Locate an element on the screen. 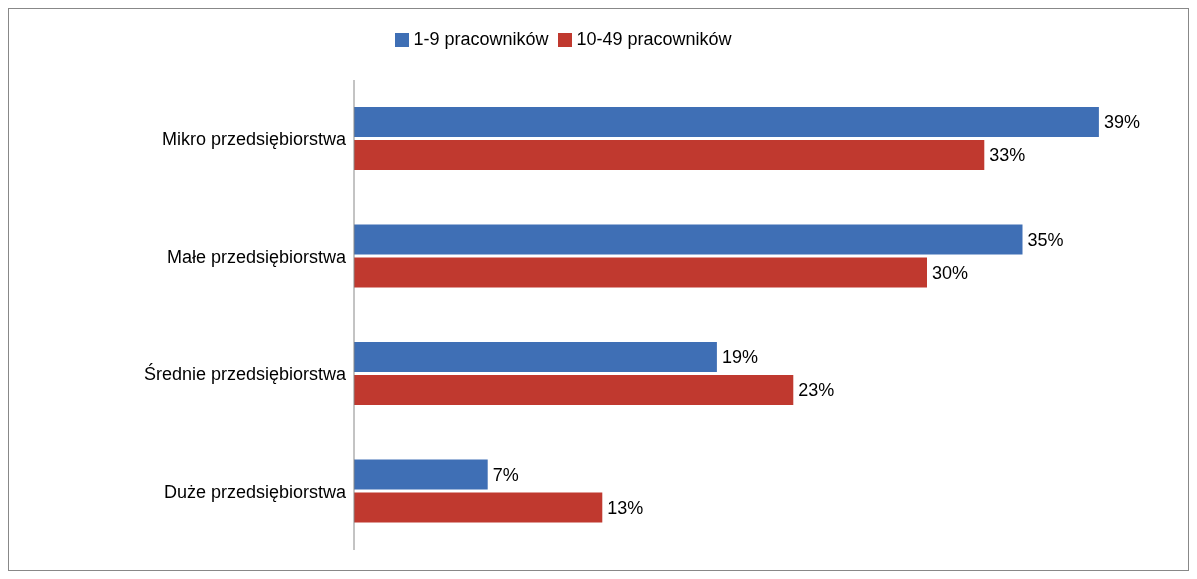  data-label: 33% is located at coordinates (1007, 155).